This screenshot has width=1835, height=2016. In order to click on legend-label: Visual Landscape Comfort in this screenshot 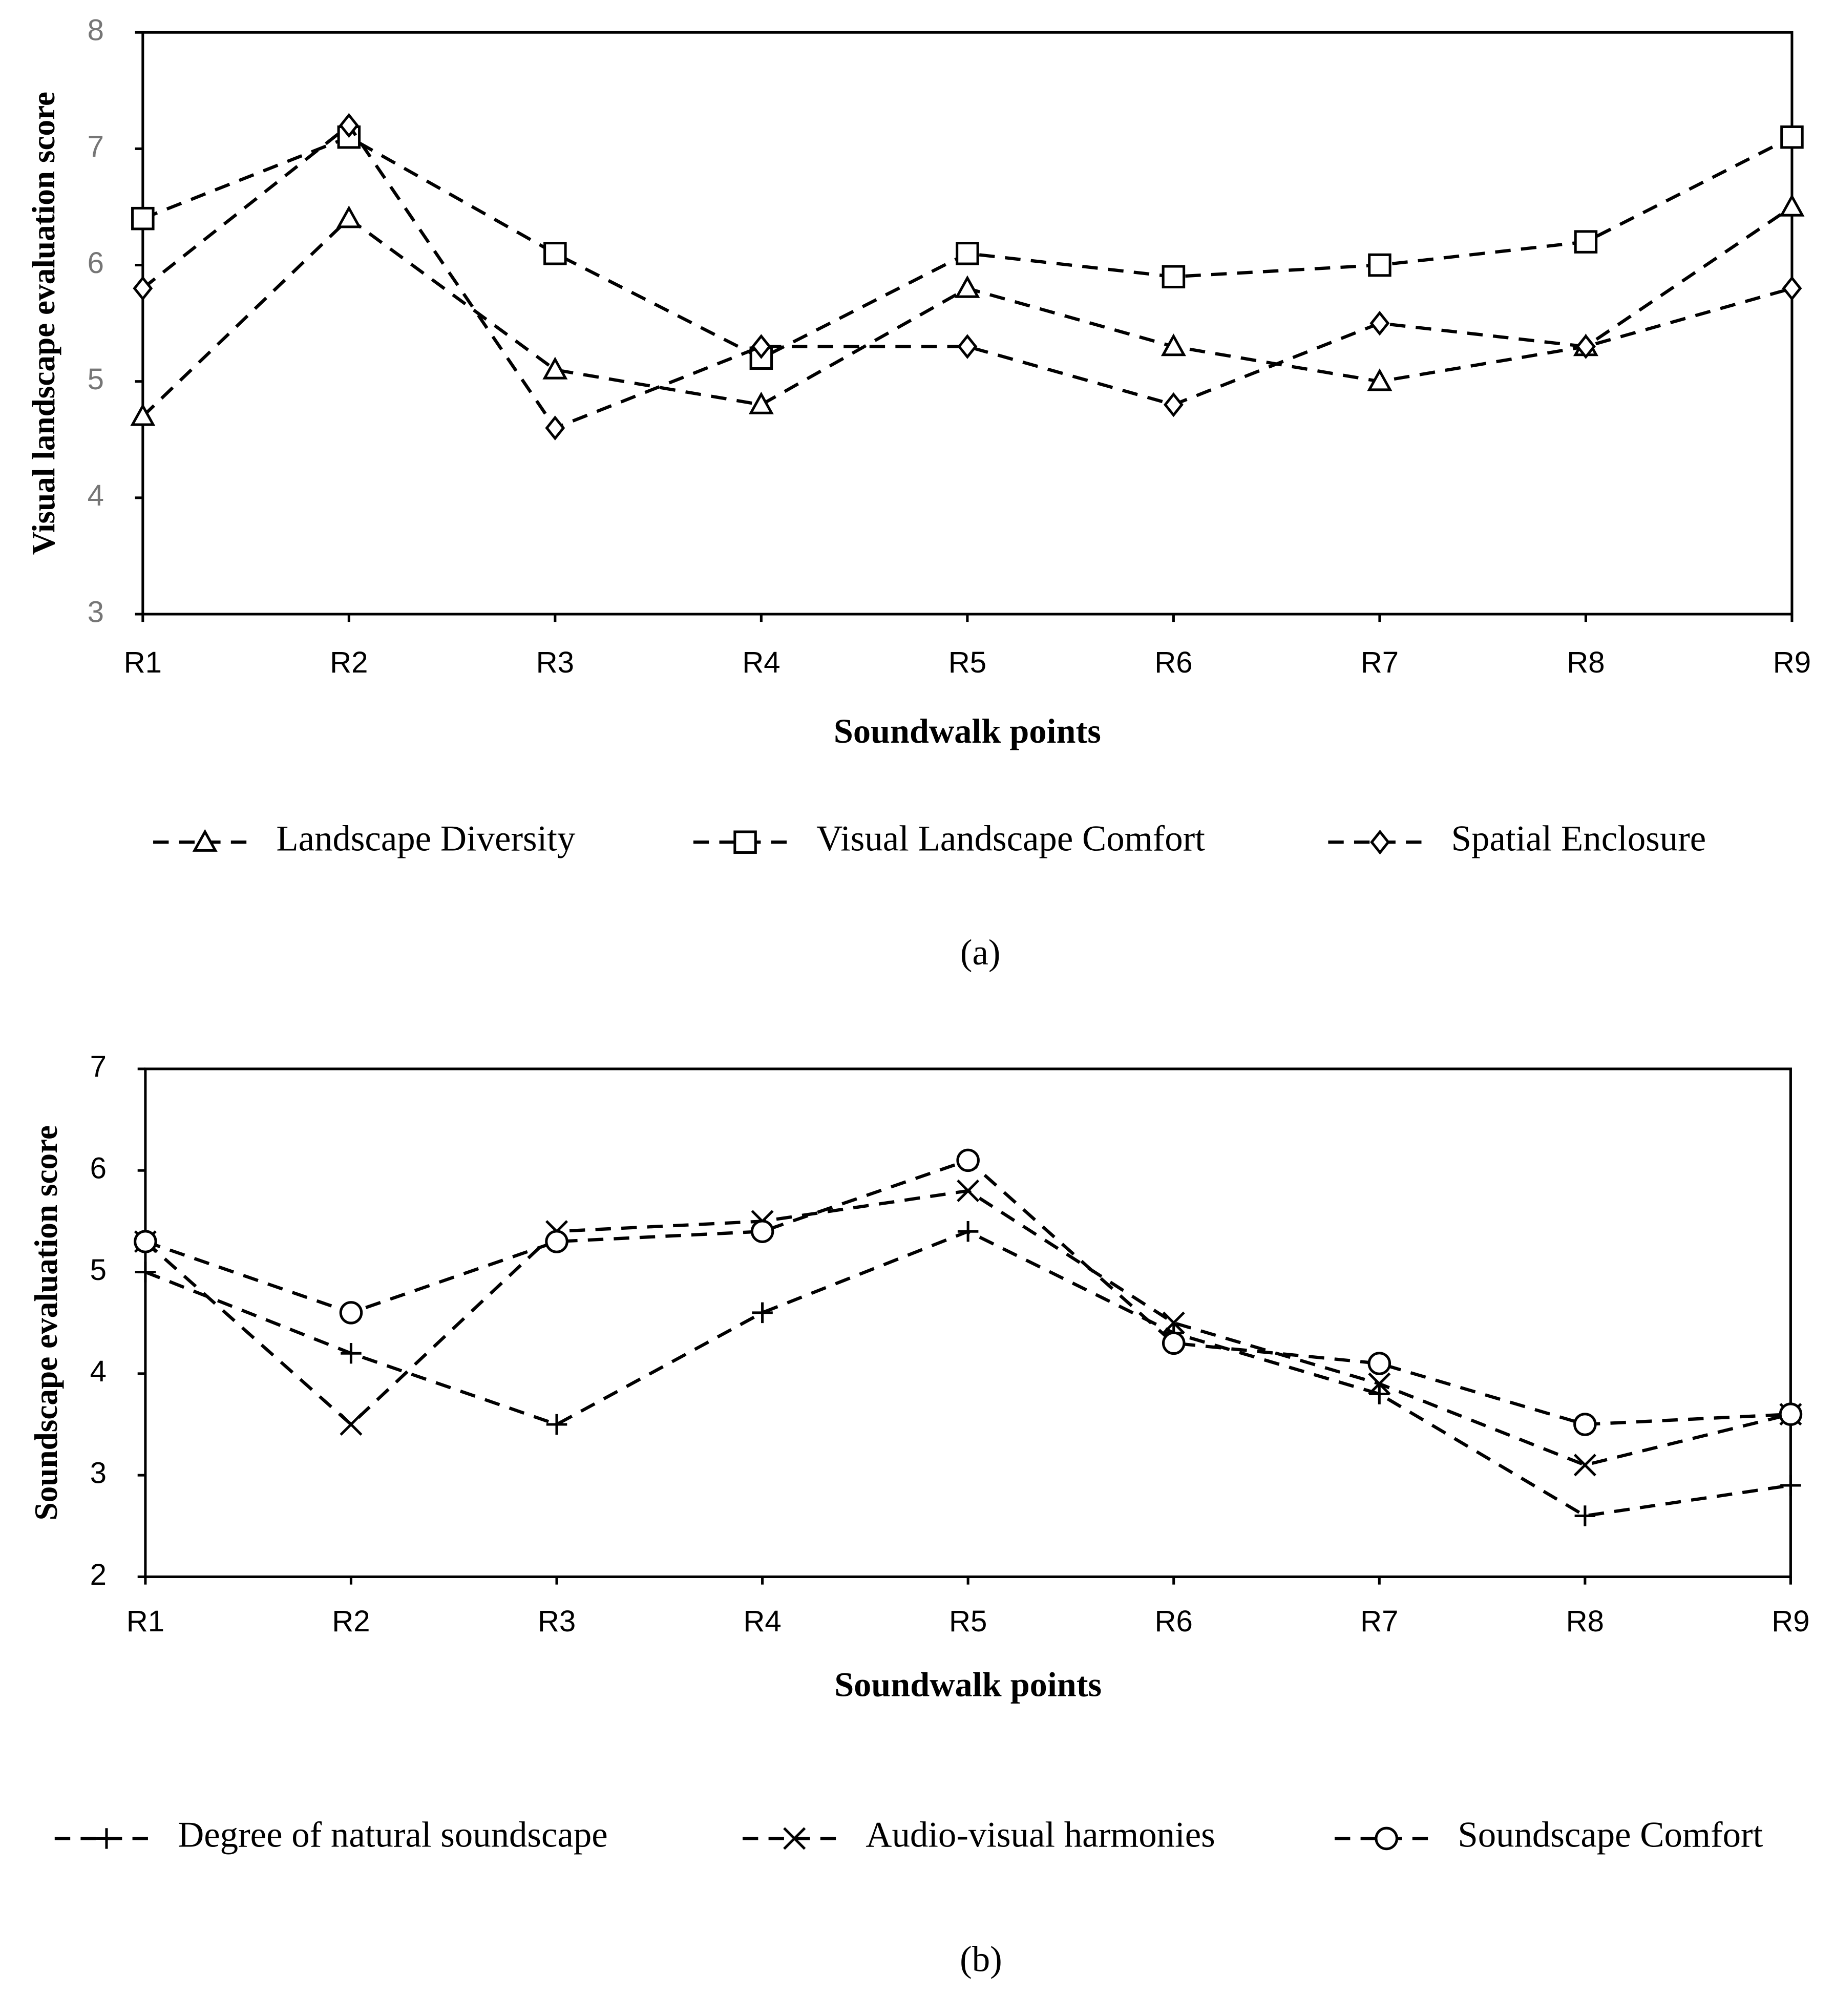, I will do `click(1010, 838)`.